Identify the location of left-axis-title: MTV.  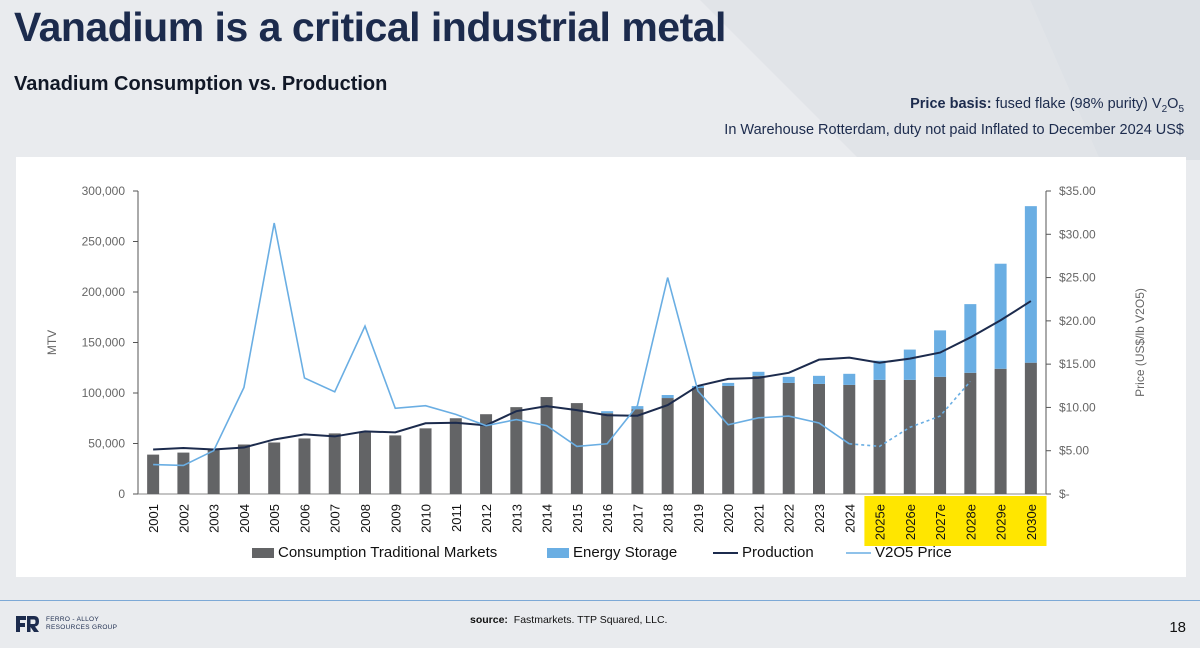
(52, 342).